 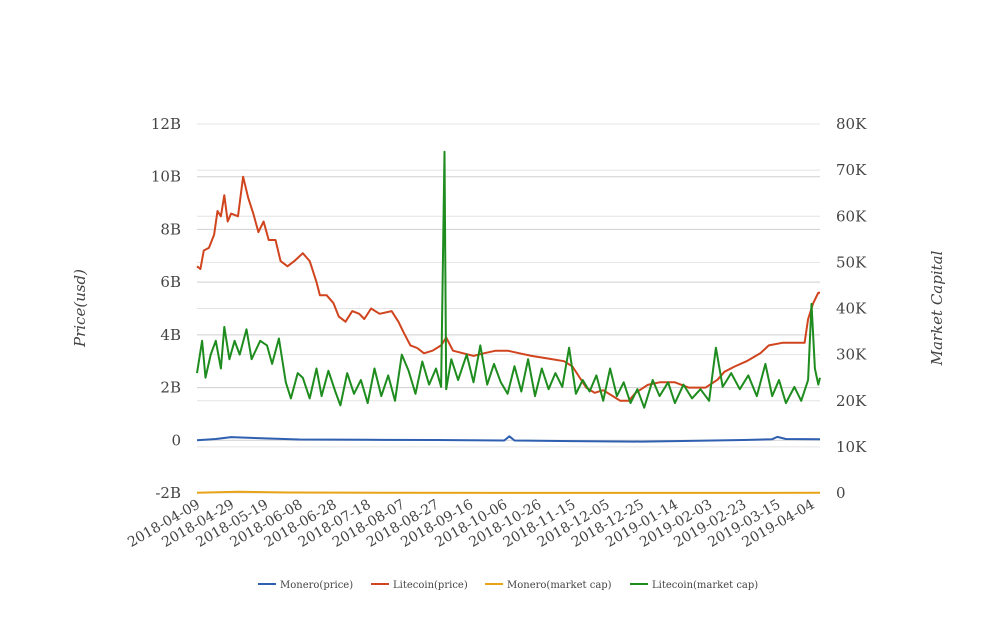 I want to click on right-tick-label: 10K, so click(x=851, y=447).